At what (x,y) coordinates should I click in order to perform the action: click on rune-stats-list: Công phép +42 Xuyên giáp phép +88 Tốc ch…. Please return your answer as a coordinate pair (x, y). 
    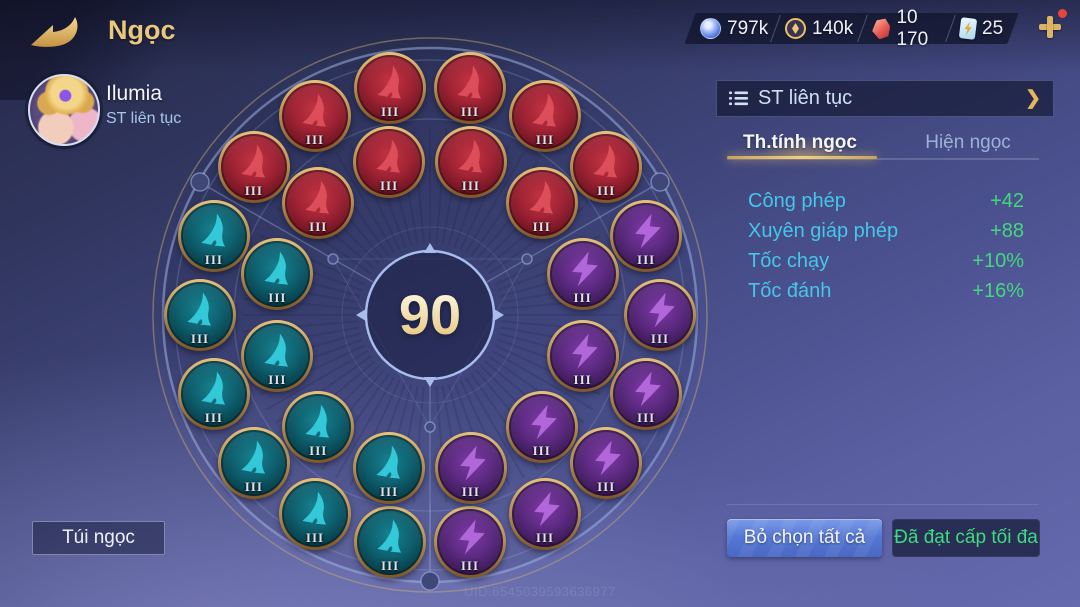
    Looking at the image, I should click on (886, 246).